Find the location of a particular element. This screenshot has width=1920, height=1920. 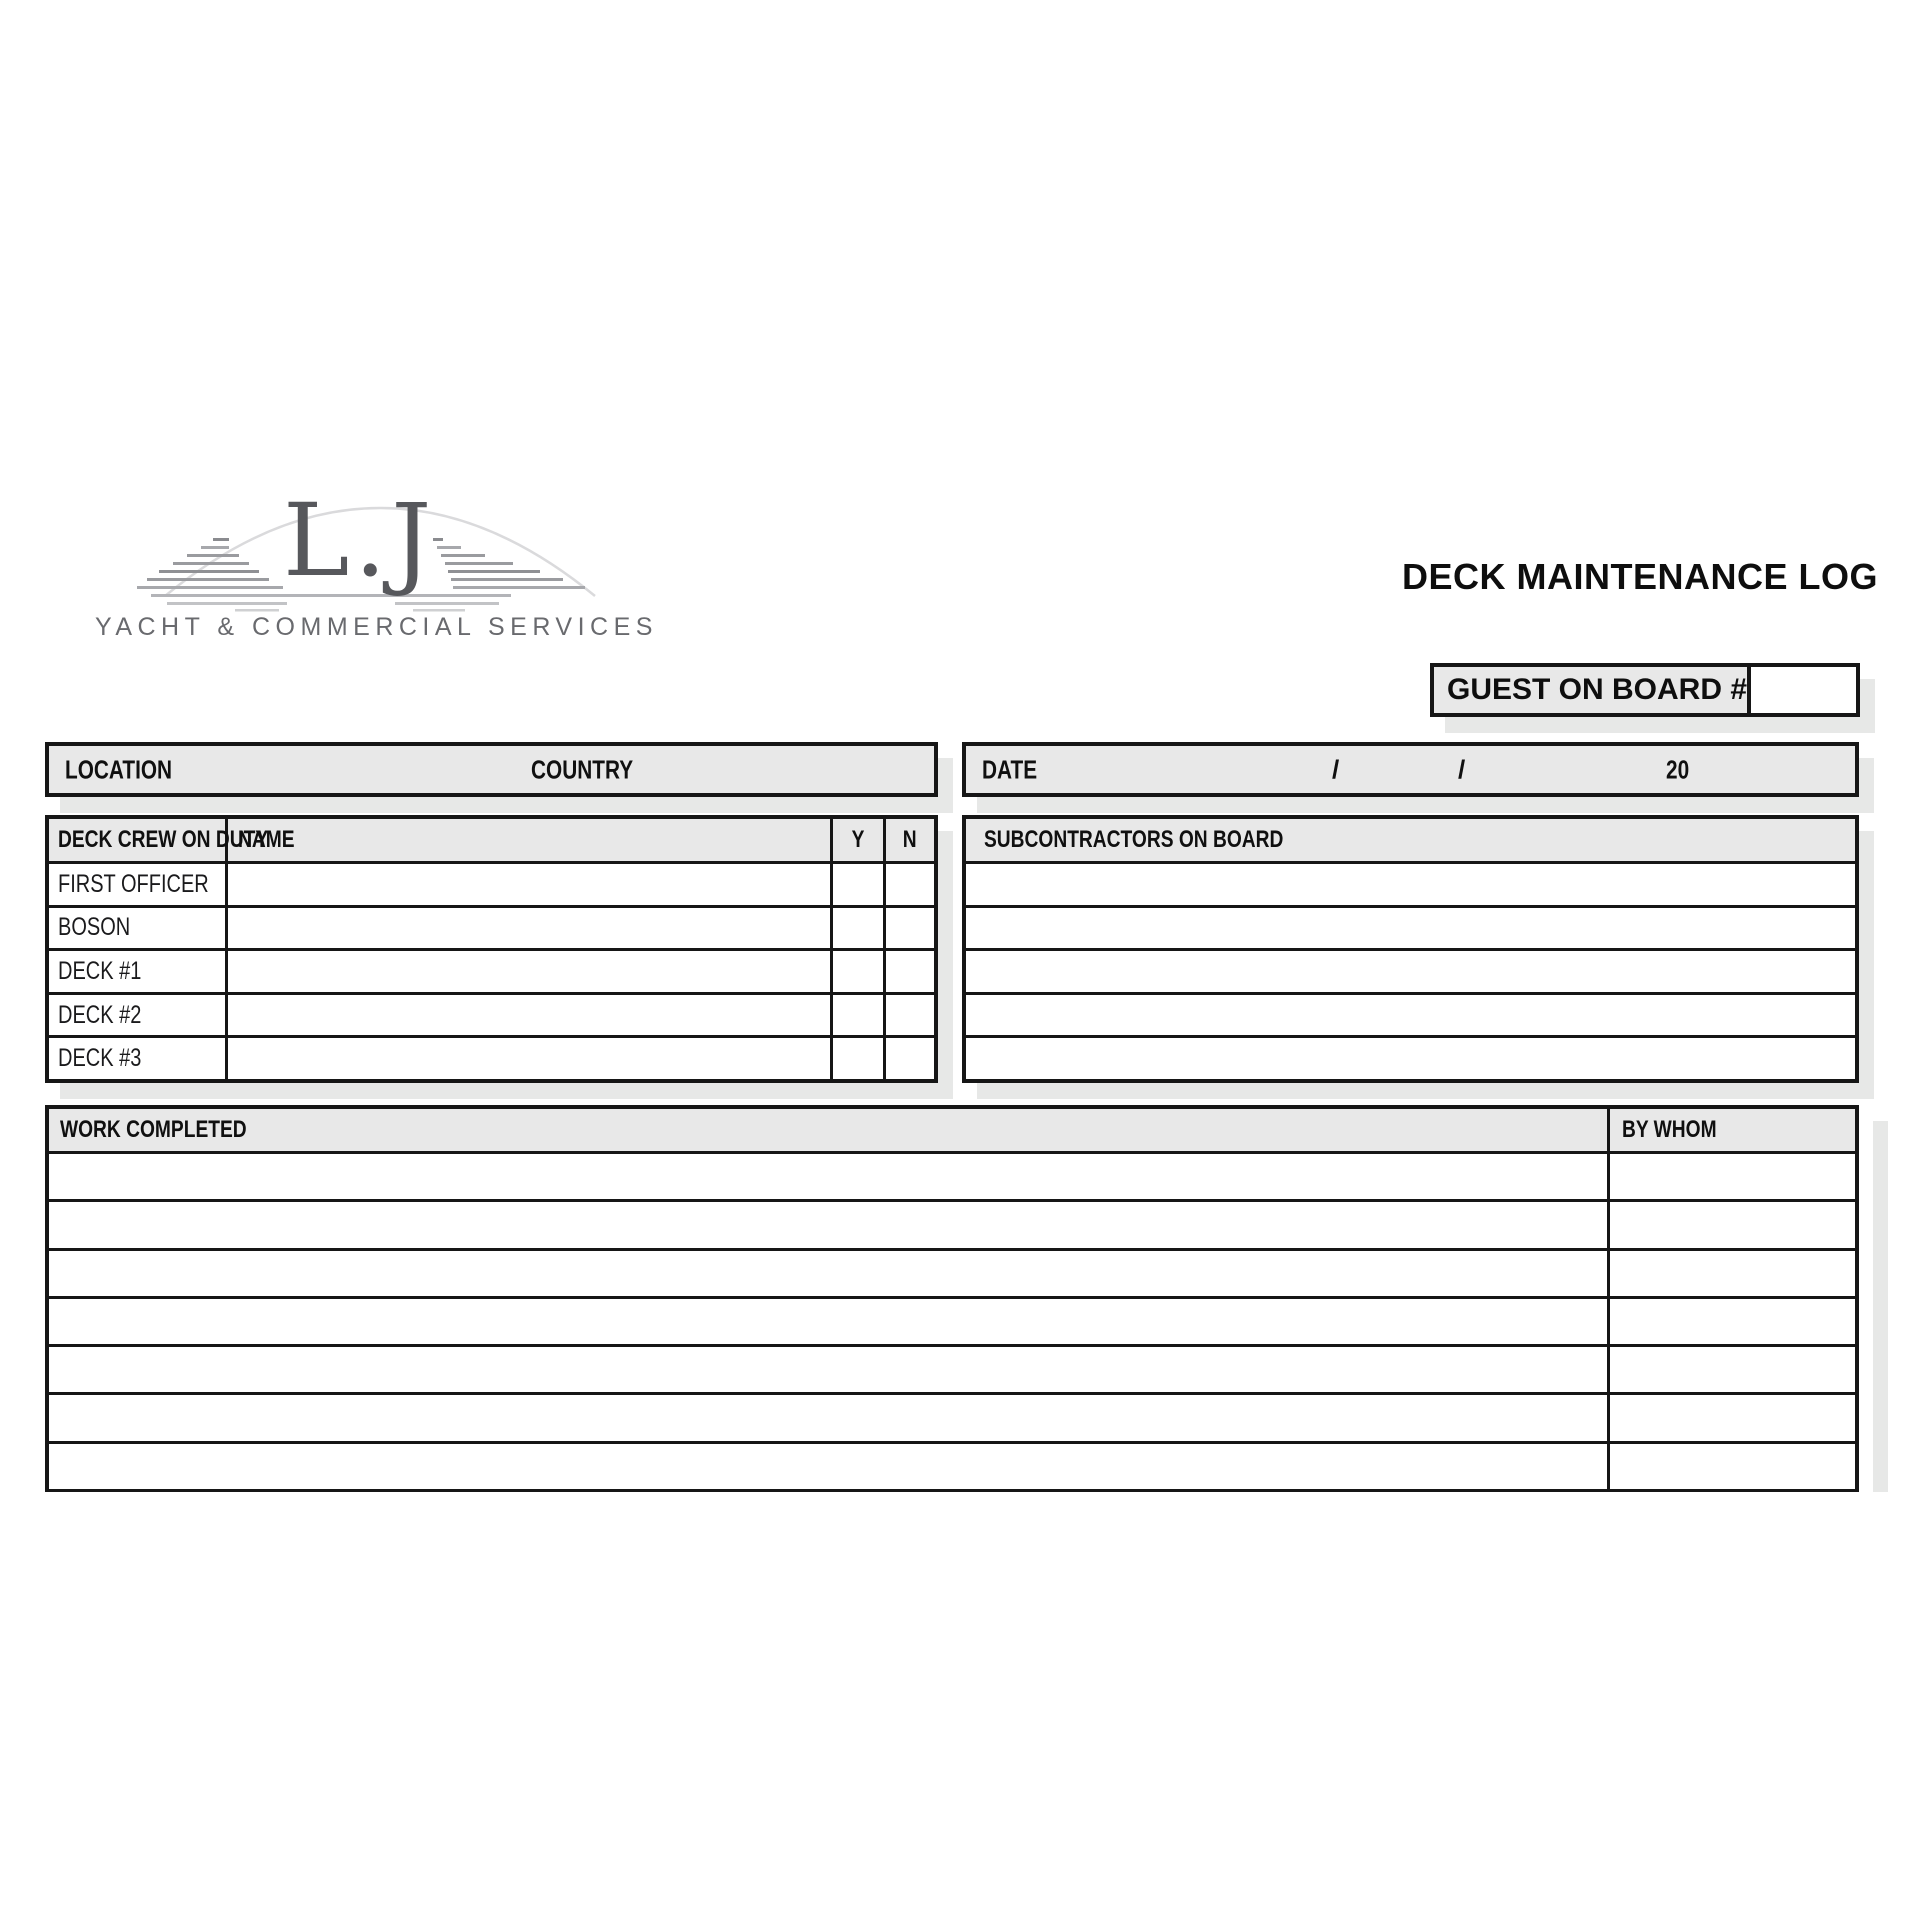

logo-waves-graphic is located at coordinates (366, 559).